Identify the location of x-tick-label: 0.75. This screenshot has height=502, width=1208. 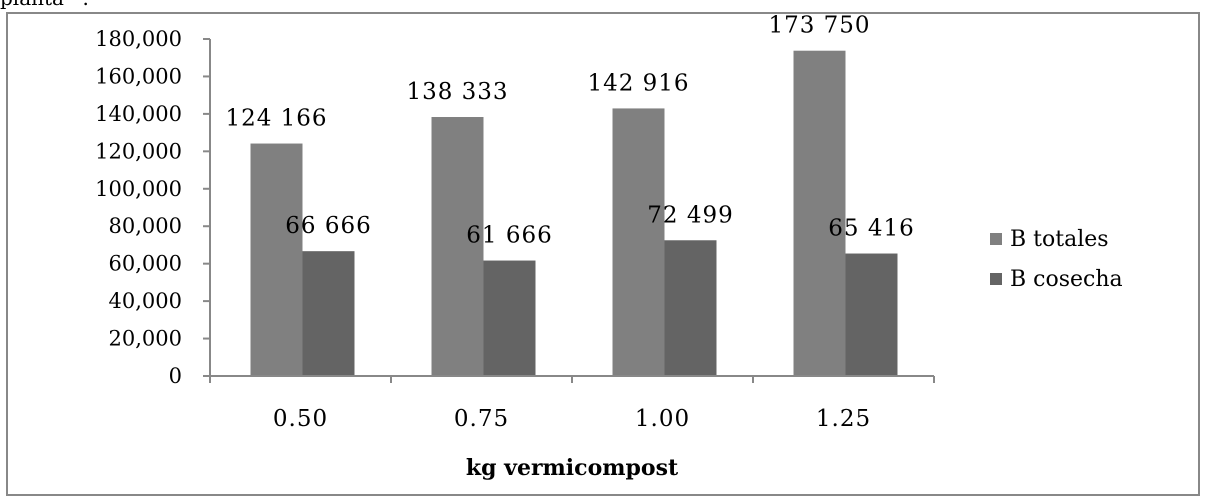
(481, 419).